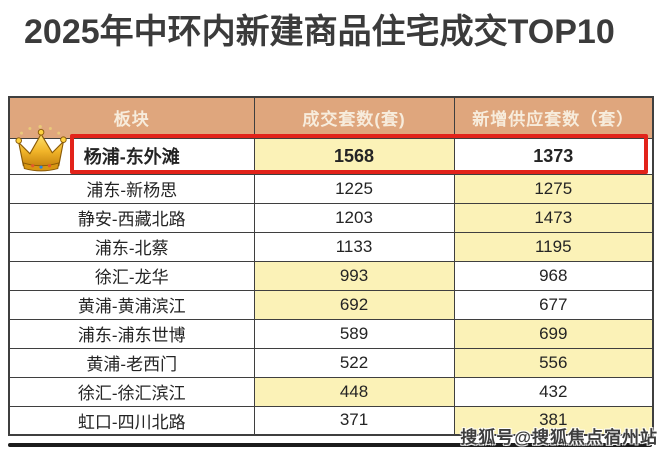 The image size is (660, 453). Describe the element at coordinates (553, 420) in the screenshot. I see `supply-cell: 381` at that location.